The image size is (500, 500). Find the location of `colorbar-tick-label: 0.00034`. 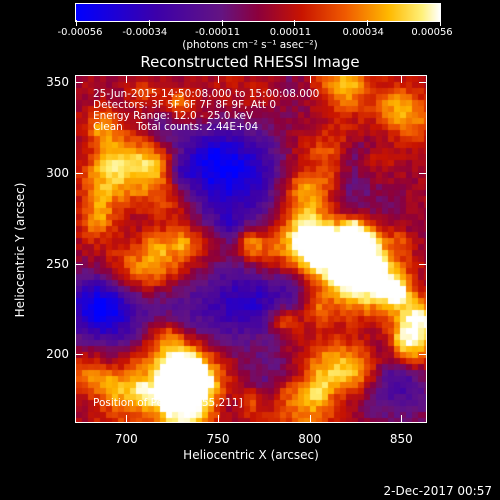

colorbar-tick-label: 0.00034 is located at coordinates (363, 32).